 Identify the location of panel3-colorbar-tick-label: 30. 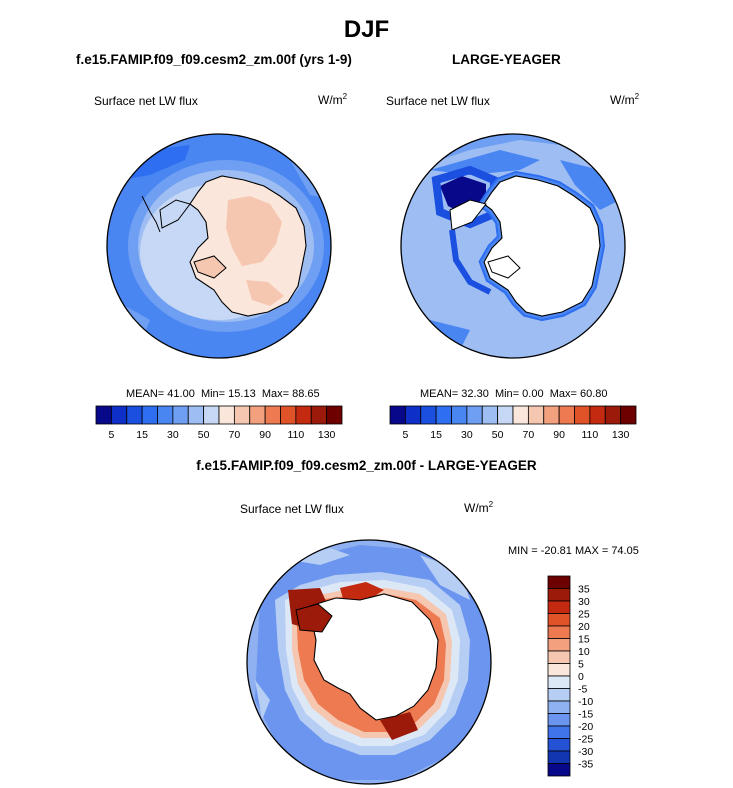
(584, 602).